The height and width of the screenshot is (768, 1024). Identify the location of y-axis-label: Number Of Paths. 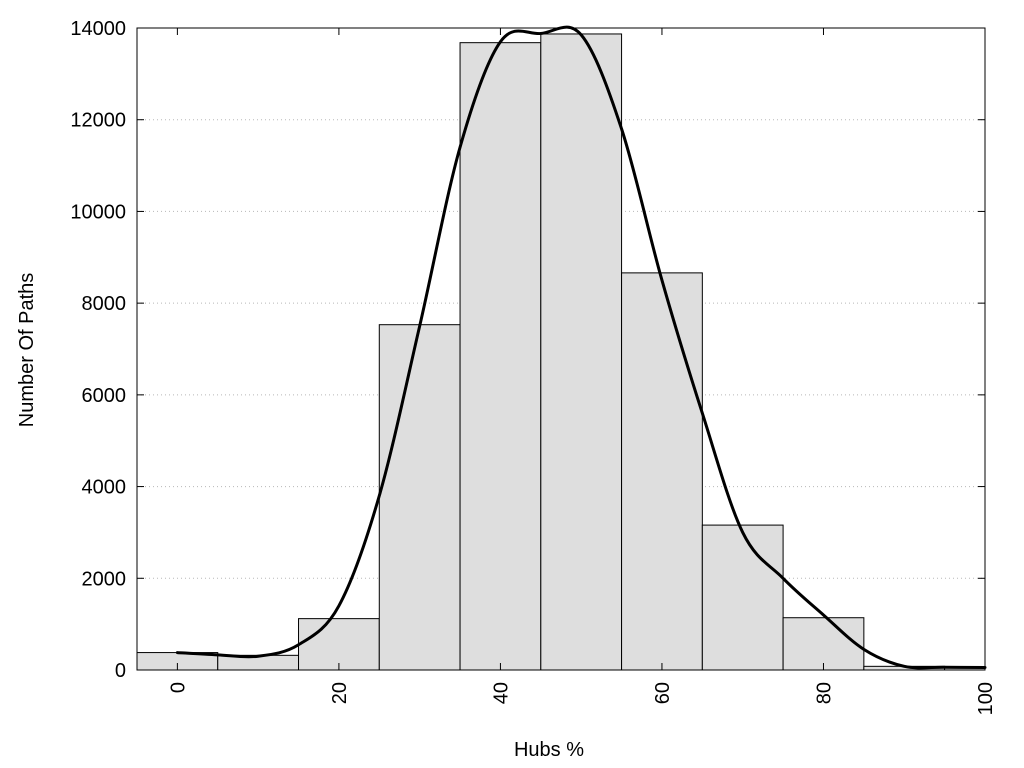
(27, 350).